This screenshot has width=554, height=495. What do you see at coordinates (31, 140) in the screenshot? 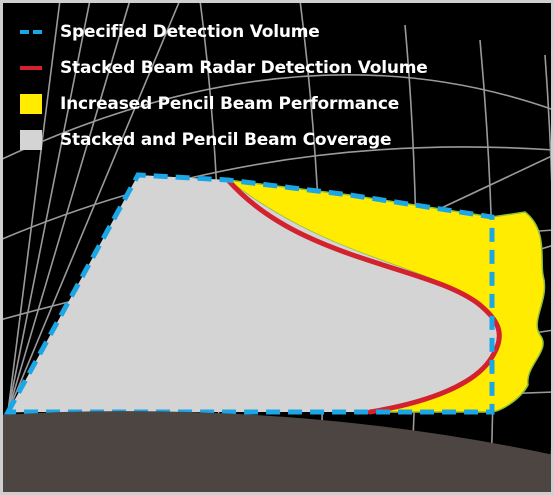
I see `grey-box-swatch` at bounding box center [31, 140].